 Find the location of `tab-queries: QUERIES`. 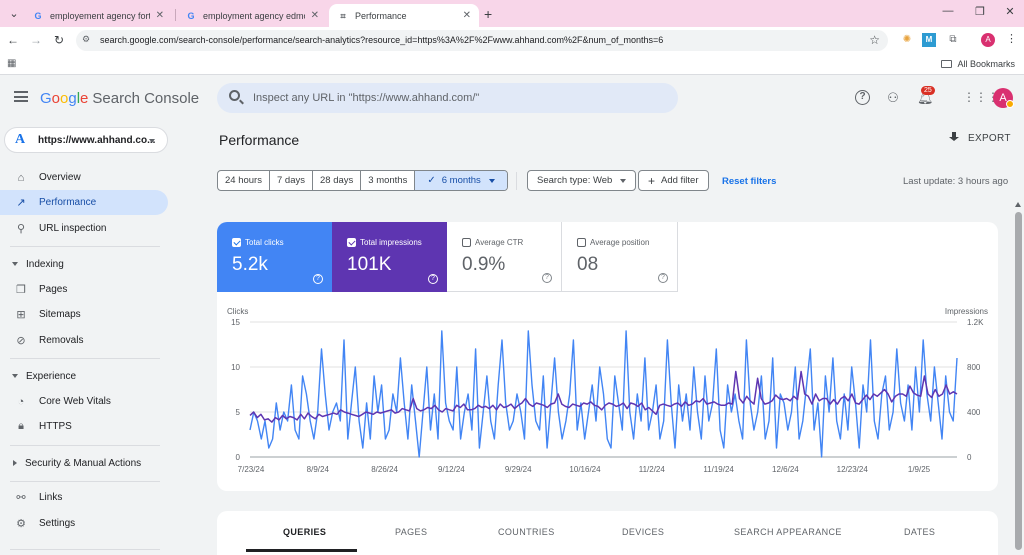

tab-queries: QUERIES is located at coordinates (305, 532).